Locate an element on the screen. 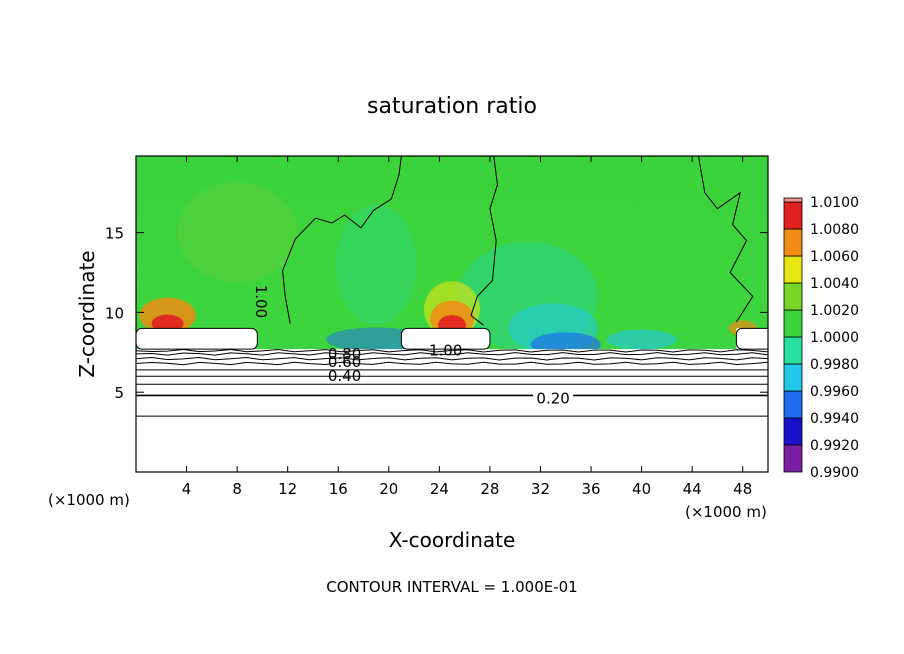  x-tick-label: 28 is located at coordinates (489, 489).